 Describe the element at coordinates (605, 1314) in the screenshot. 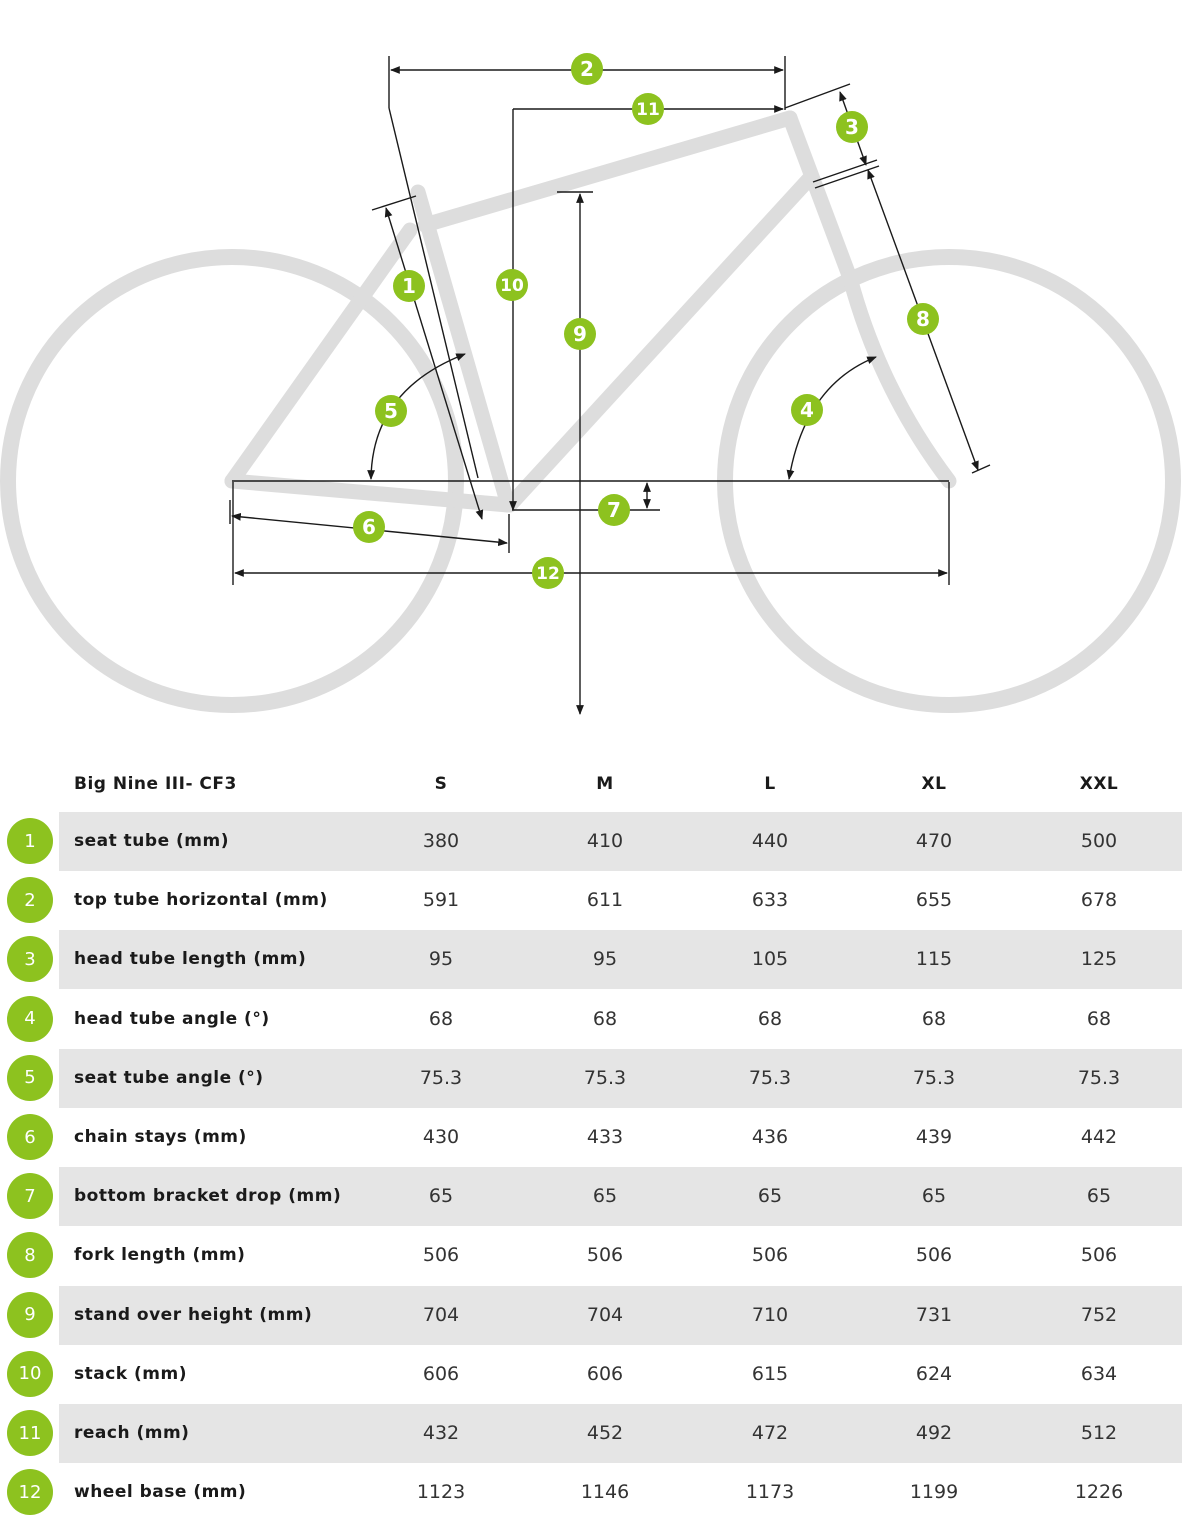

I see `cell-value-m: 704` at that location.